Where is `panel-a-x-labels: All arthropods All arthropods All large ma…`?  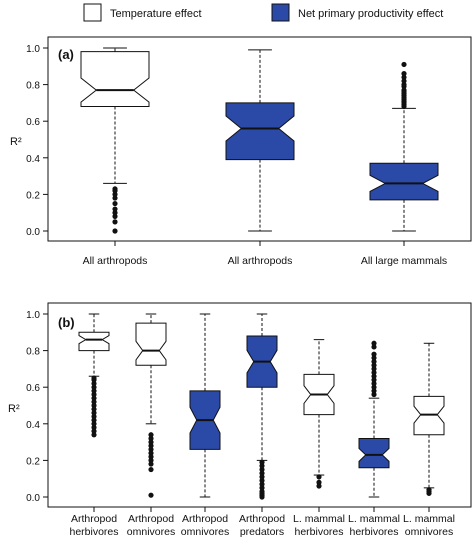
panel-a-x-labels: All arthropods All arthropods All large ma… is located at coordinates (265, 254).